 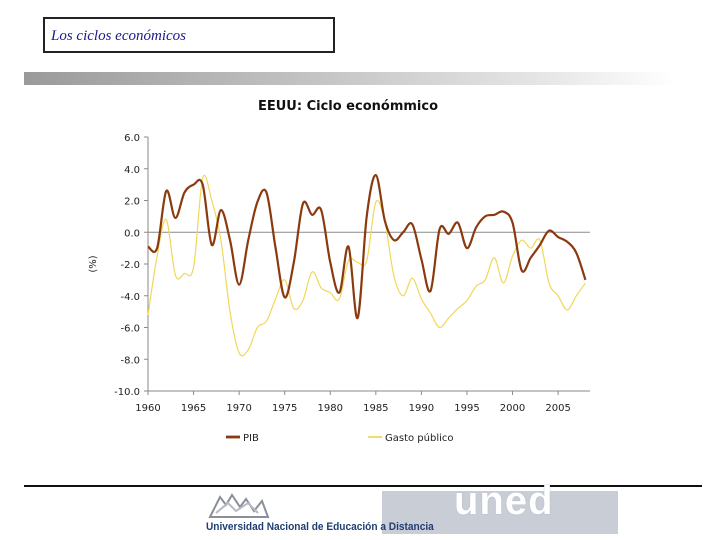 I want to click on legend: PIB Gasto público, so click(x=340, y=438).